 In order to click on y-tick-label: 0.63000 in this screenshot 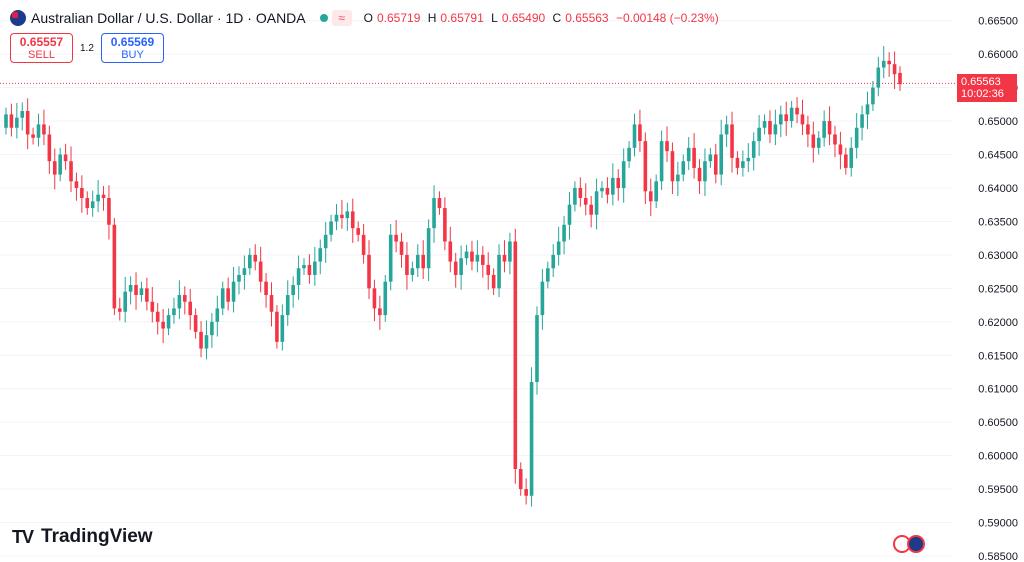, I will do `click(998, 256)`.